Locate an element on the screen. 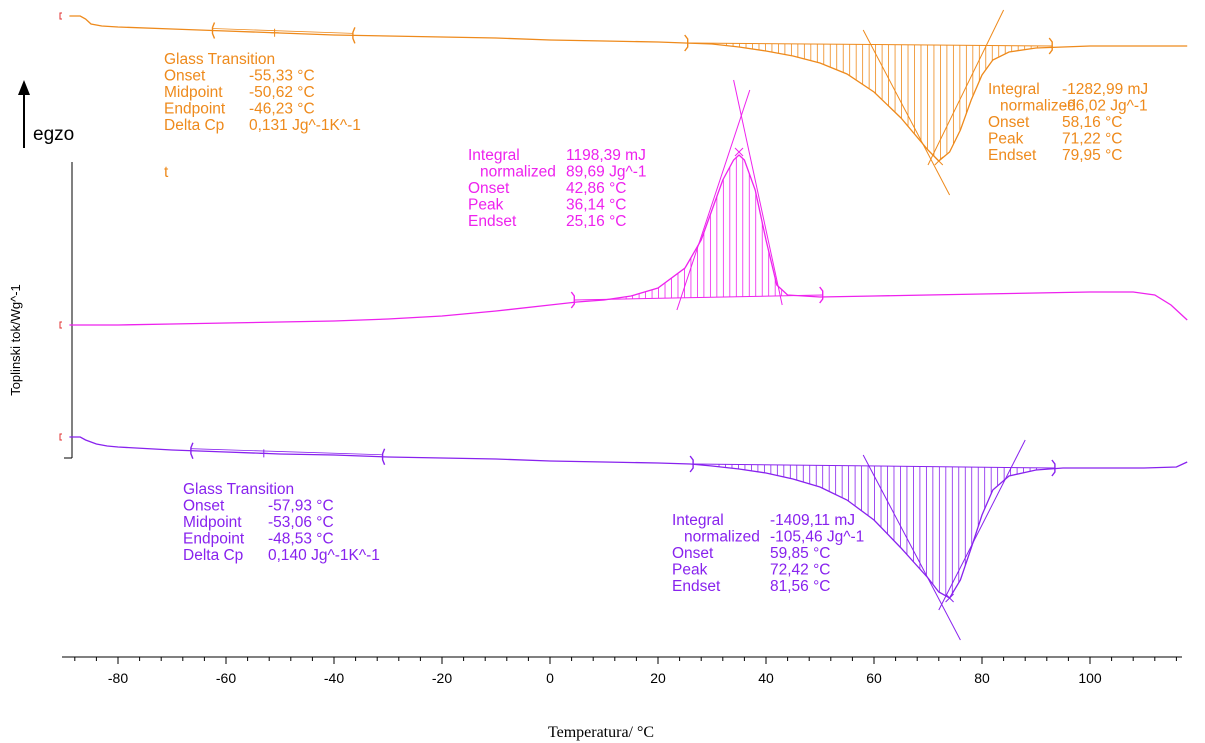  annotation-value: 71,22 °C is located at coordinates (1092, 139).